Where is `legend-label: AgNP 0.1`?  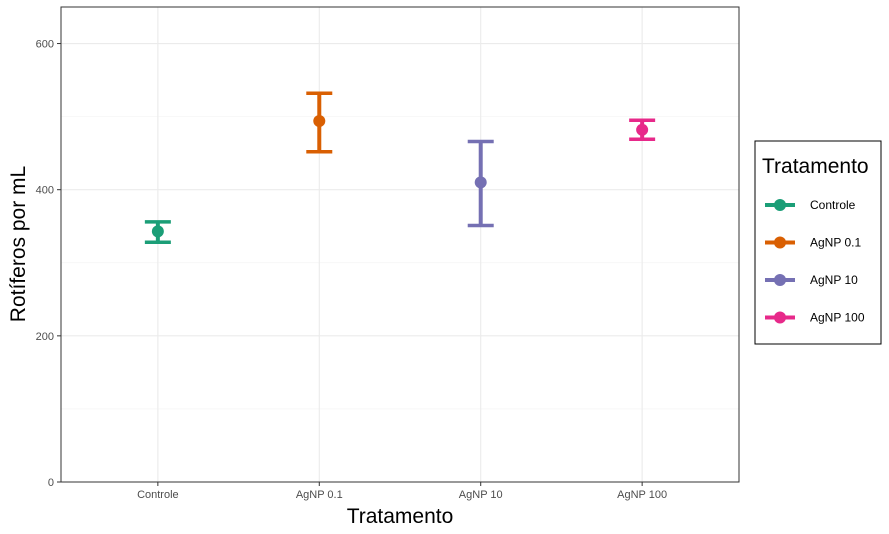
legend-label: AgNP 0.1 is located at coordinates (835, 243).